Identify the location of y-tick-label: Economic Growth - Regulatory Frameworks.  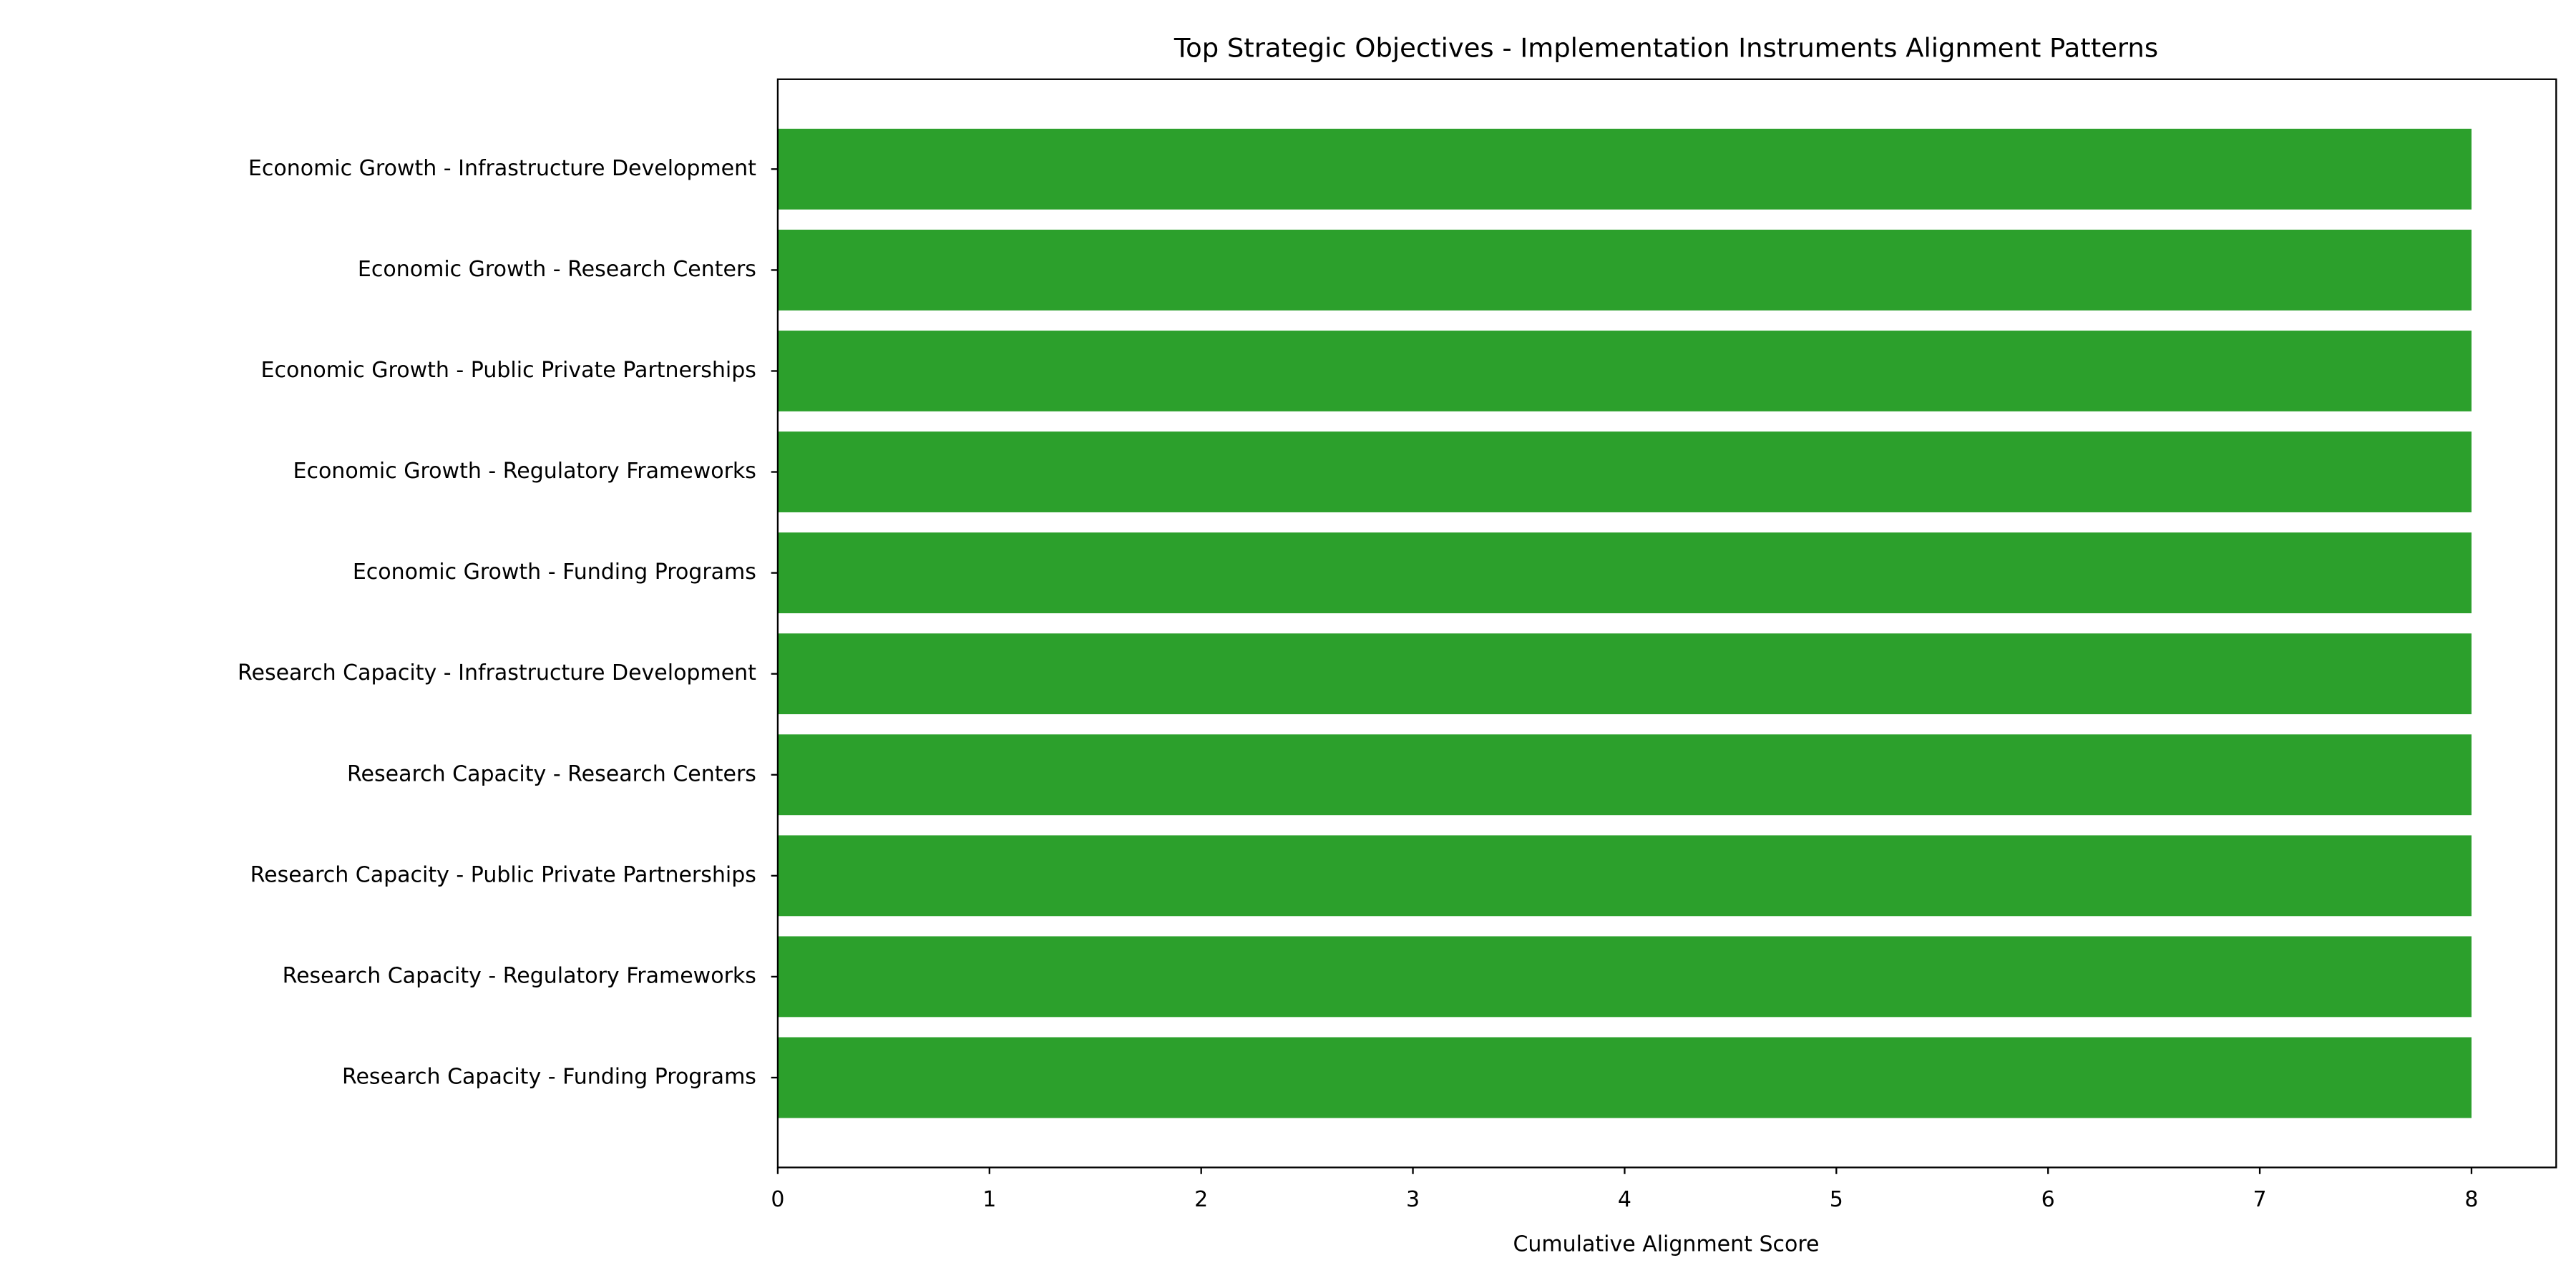
(524, 471).